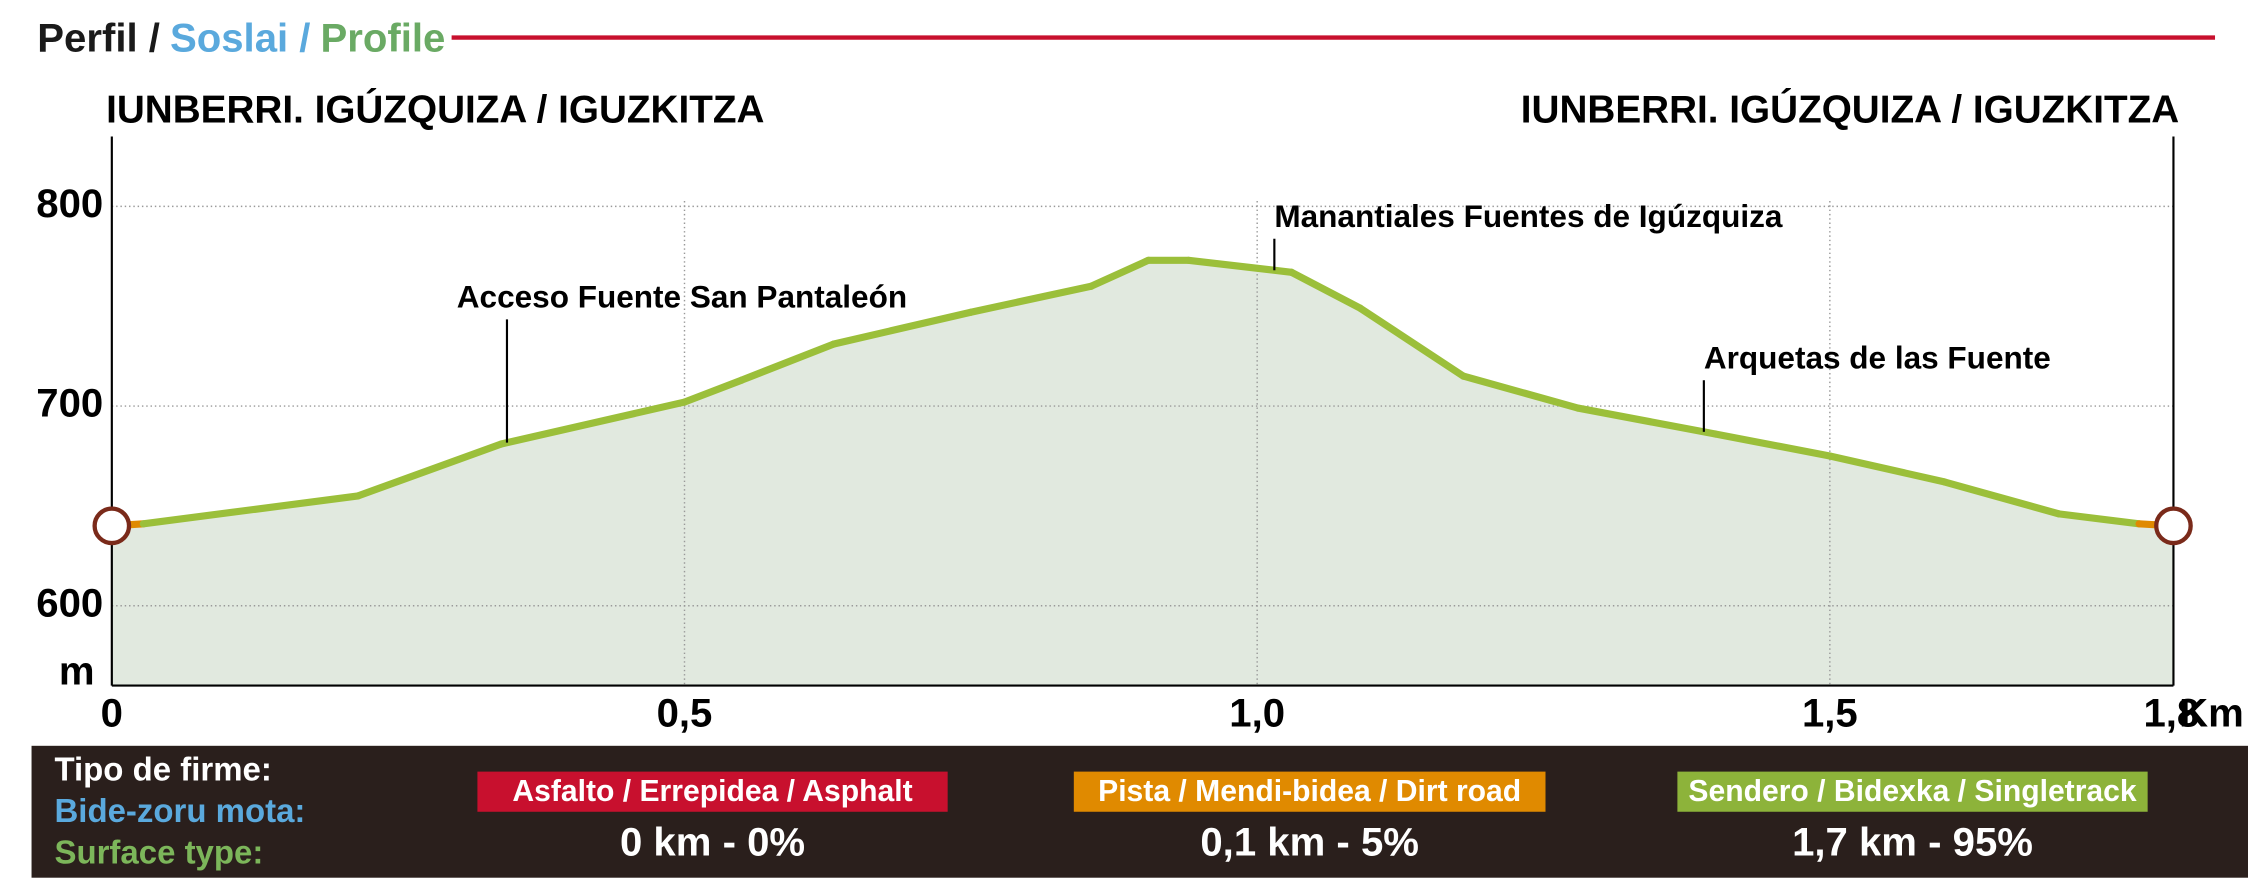 This screenshot has width=2248, height=878. What do you see at coordinates (2211, 712) in the screenshot?
I see `x-unit: Km` at bounding box center [2211, 712].